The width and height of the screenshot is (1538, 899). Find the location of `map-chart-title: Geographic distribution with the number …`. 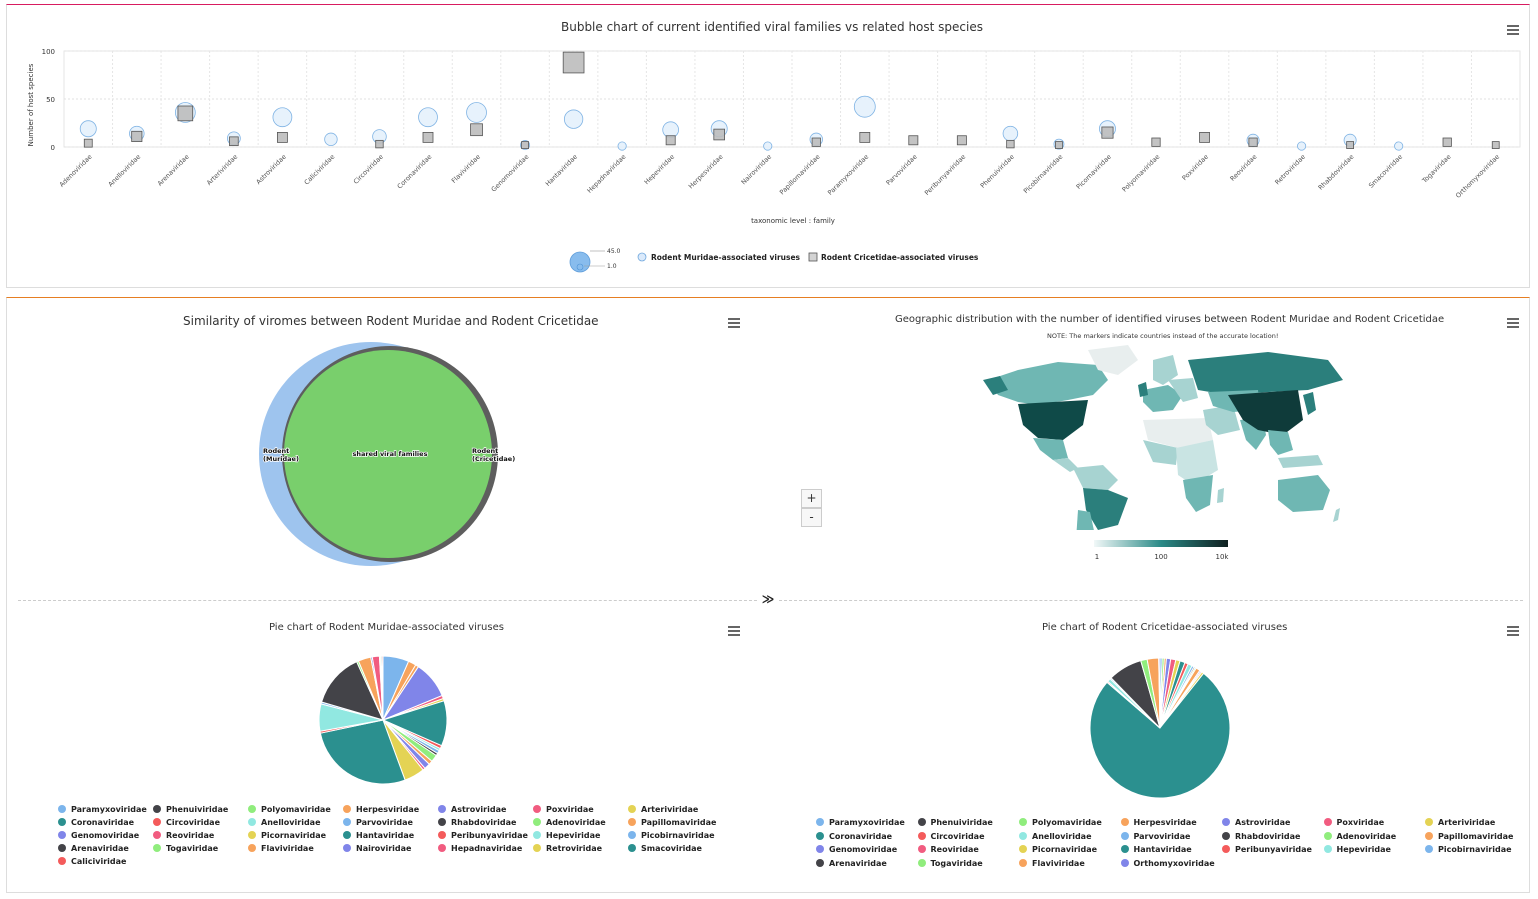

map-chart-title: Geographic distribution with the number … is located at coordinates (1170, 319).